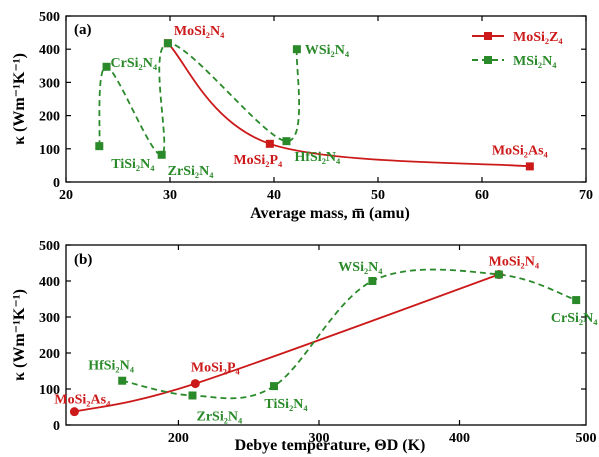 Image resolution: width=599 pixels, height=457 pixels. What do you see at coordinates (318, 438) in the screenshot?
I see `x-tick-label: 300` at bounding box center [318, 438].